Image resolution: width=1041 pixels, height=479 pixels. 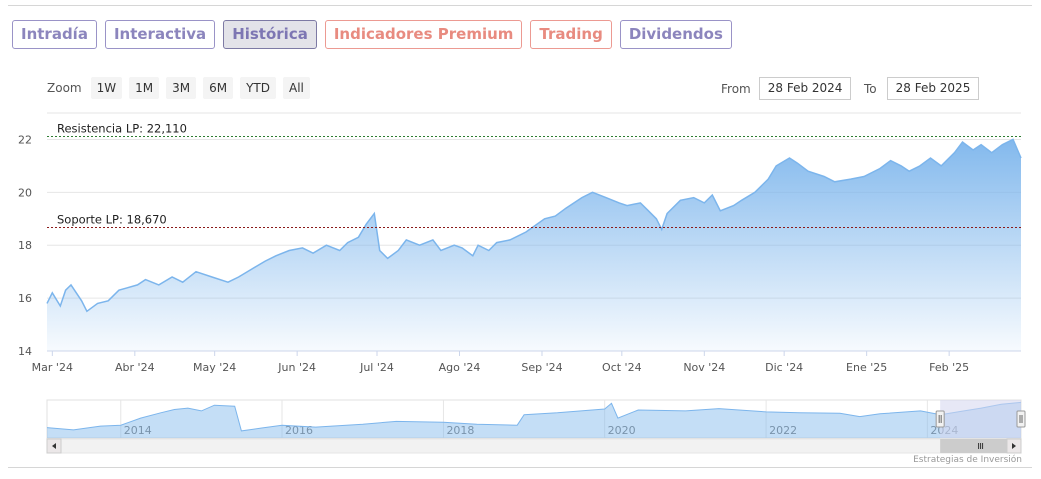 What do you see at coordinates (949, 367) in the screenshot?
I see `x-tick-label: Feb '25` at bounding box center [949, 367].